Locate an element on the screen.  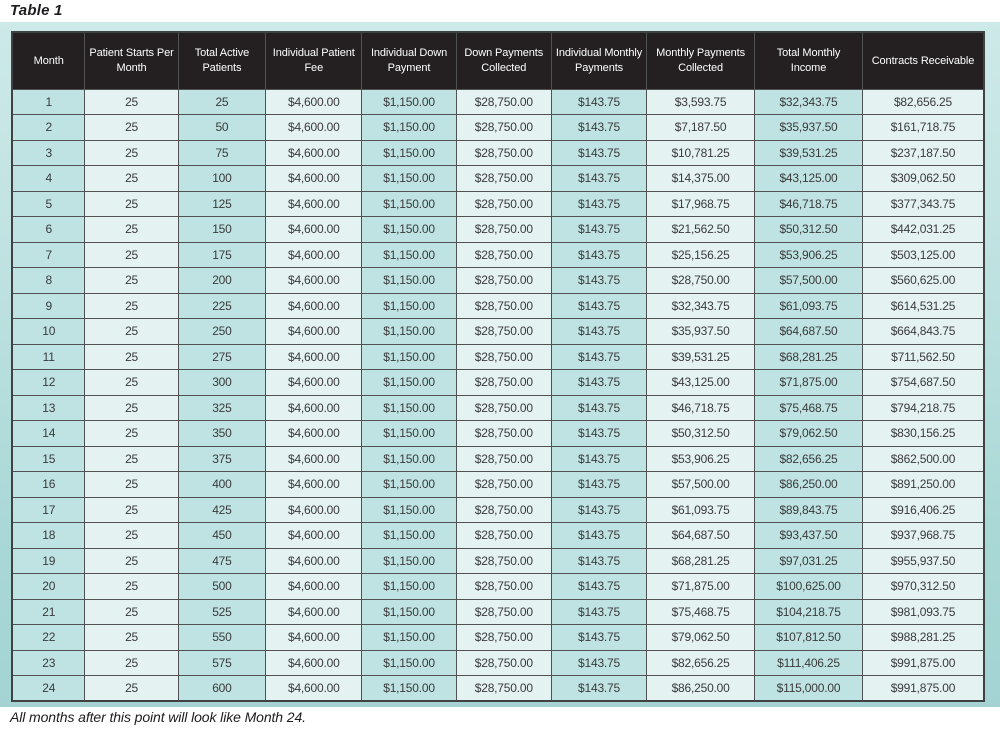
table-cell: 11 is located at coordinates (48, 356).